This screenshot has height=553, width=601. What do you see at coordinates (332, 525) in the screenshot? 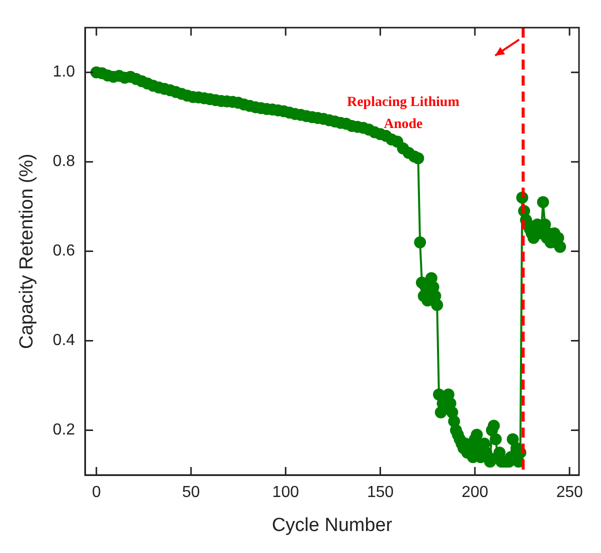
I see `x-axis-title: Cycle Number` at bounding box center [332, 525].